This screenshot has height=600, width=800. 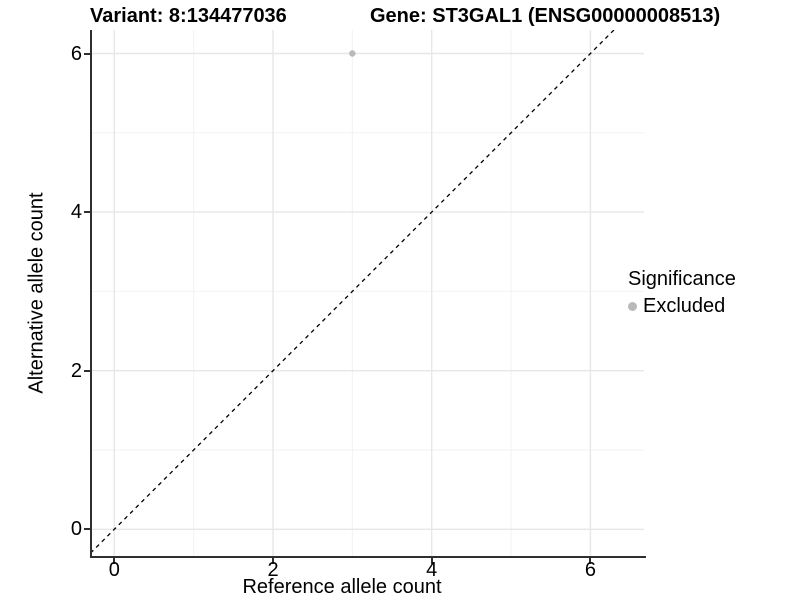 I want to click on x-tick-label: 2, so click(x=273, y=570).